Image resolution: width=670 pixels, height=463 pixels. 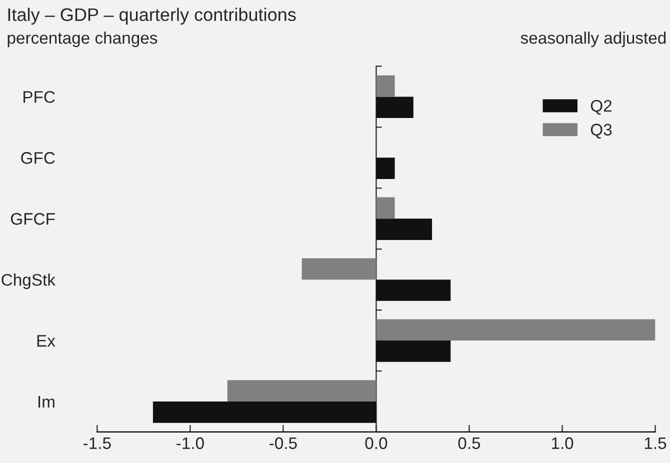 I want to click on x-tick-label: 1.5, so click(x=655, y=443).